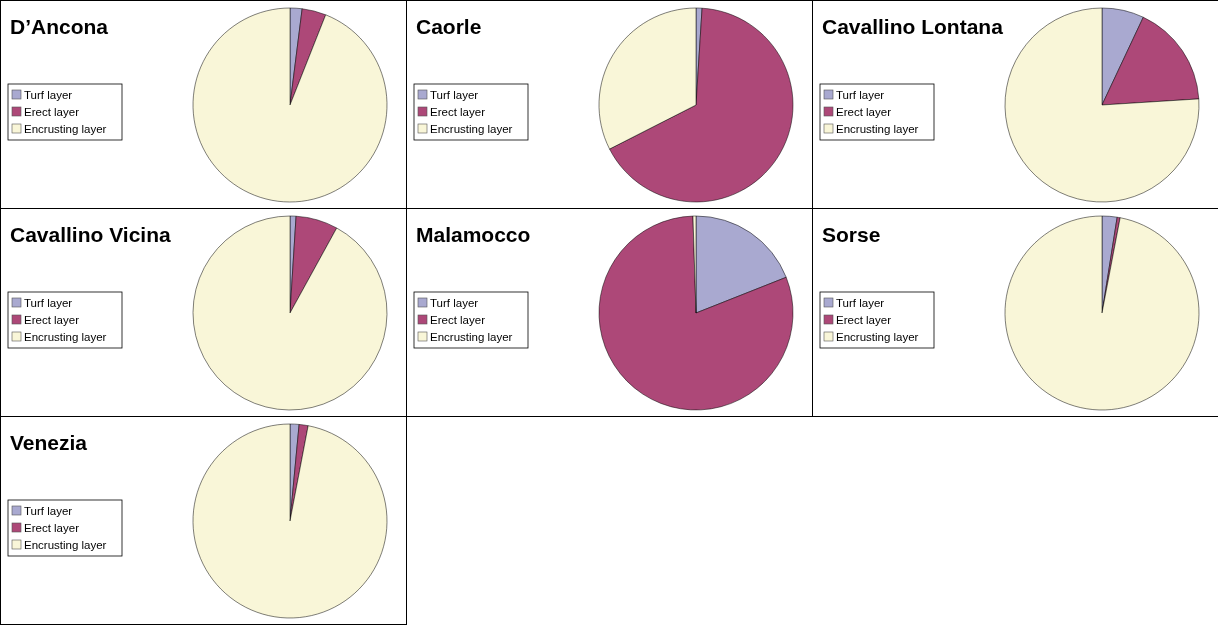 The height and width of the screenshot is (626, 1218). What do you see at coordinates (90, 234) in the screenshot?
I see `chart-title: Cavallino Vicina` at bounding box center [90, 234].